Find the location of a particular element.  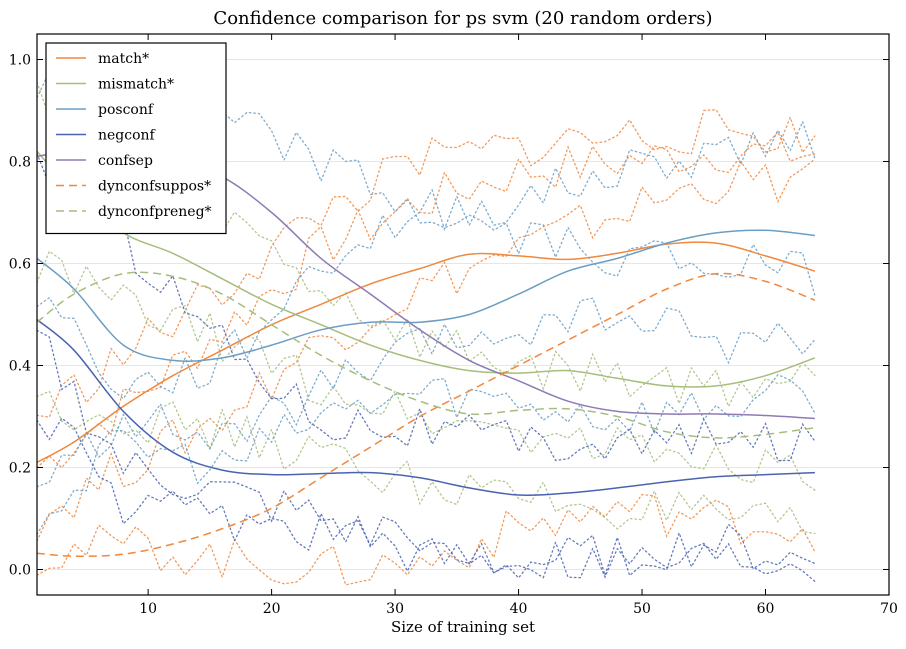

legend-label: negconf is located at coordinates (127, 136).